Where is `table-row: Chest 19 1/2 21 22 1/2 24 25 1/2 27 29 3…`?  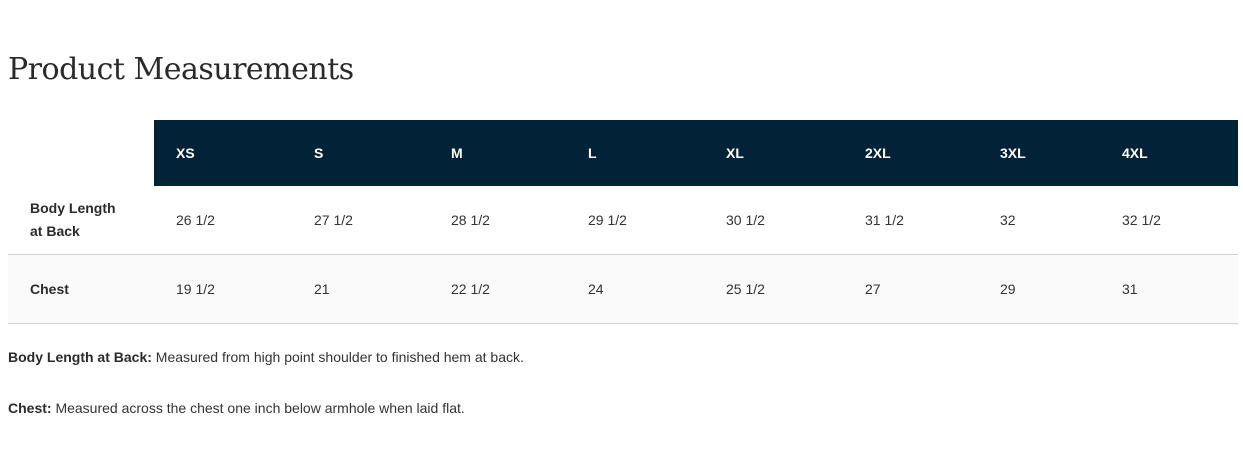
table-row: Chest 19 1/2 21 22 1/2 24 25 1/2 27 29 3… is located at coordinates (623, 289).